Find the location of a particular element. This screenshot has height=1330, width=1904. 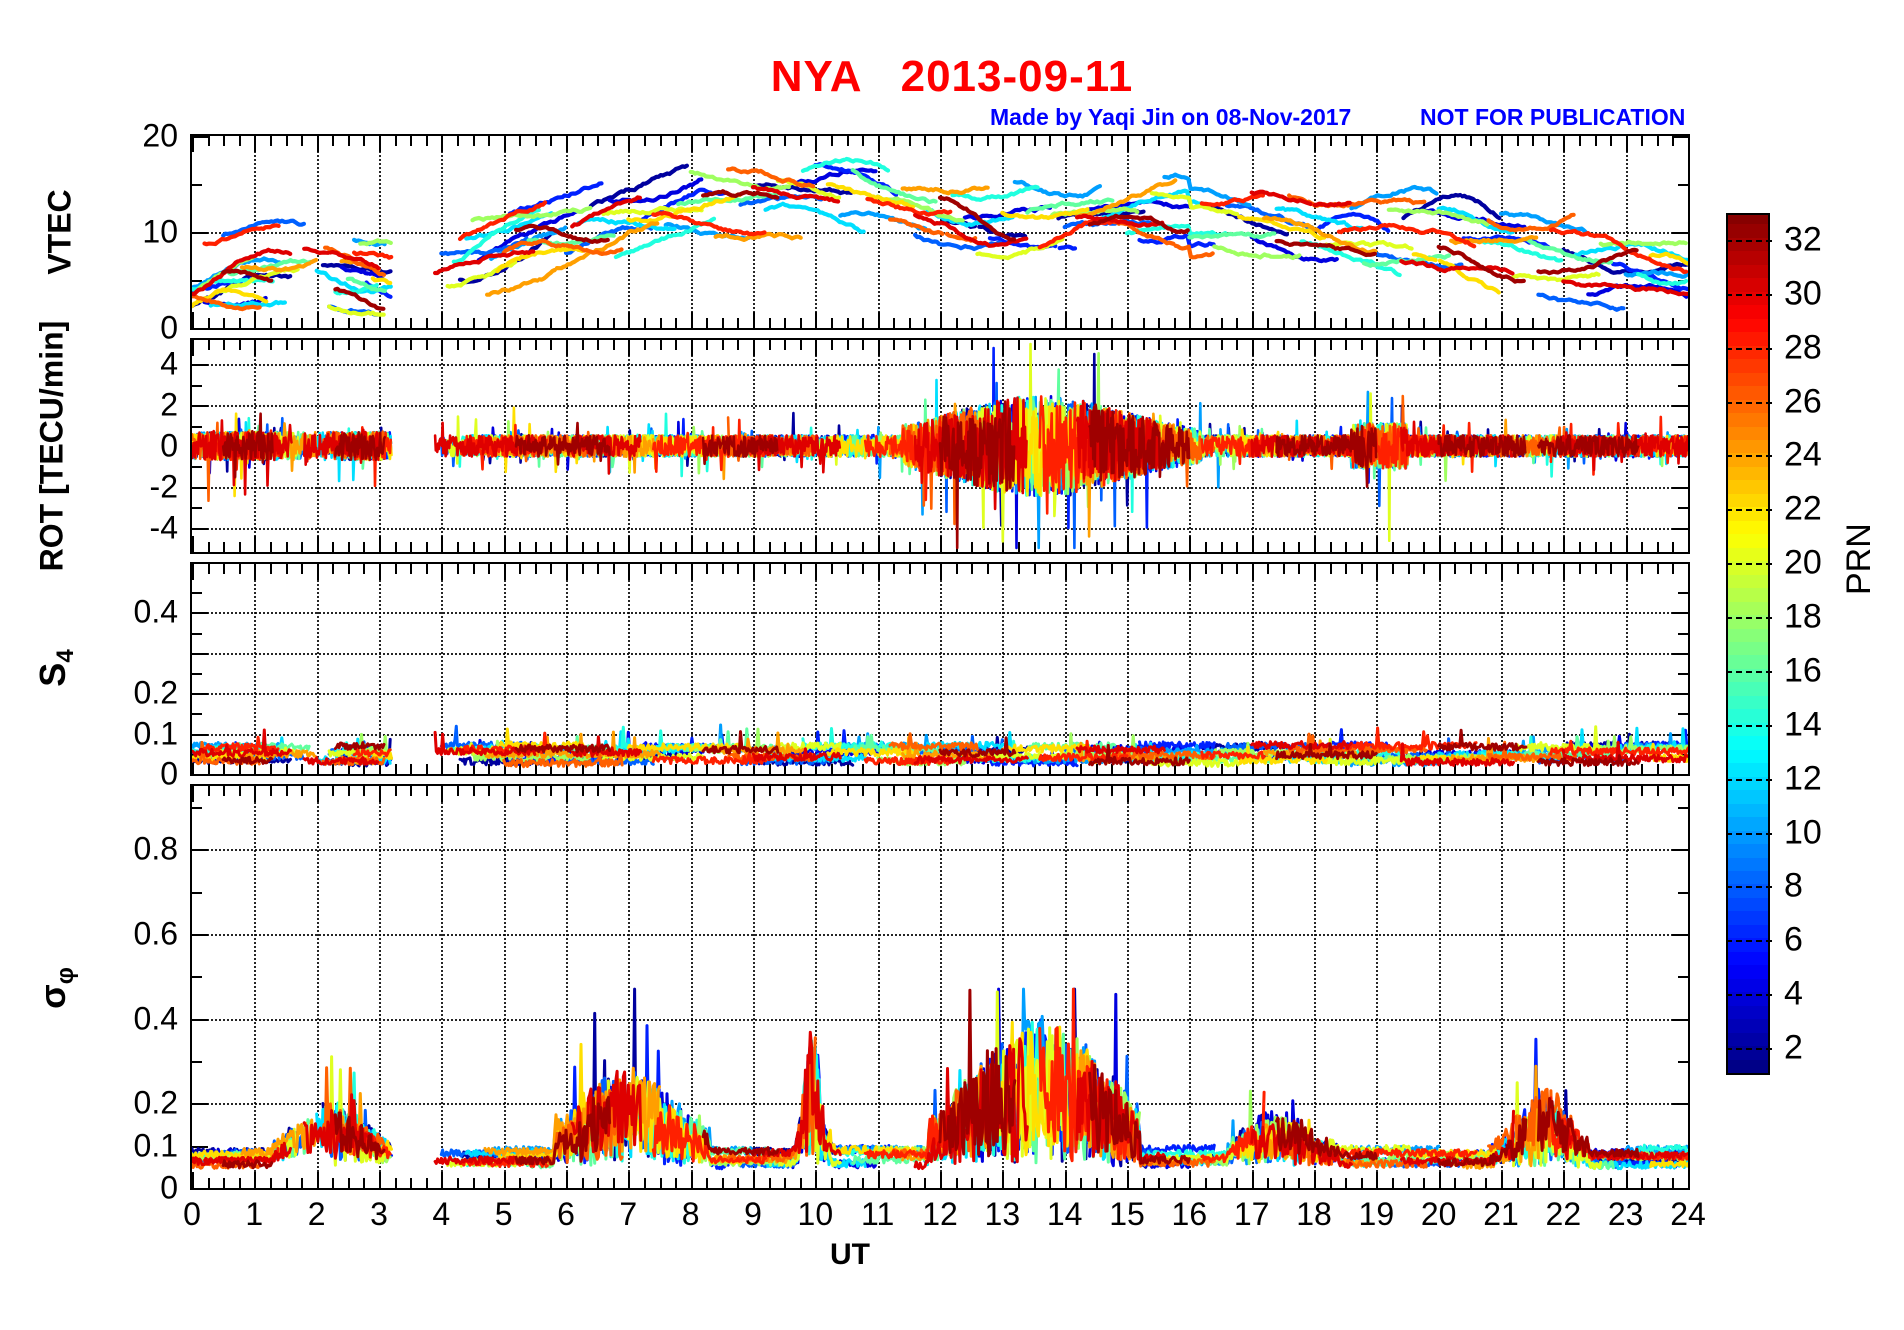

yaxis-tick-label: 0.8 is located at coordinates (155, 848).